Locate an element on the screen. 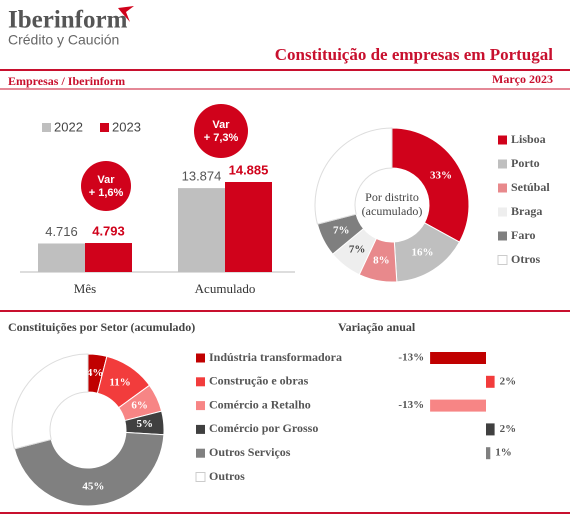 Image resolution: width=570 pixels, height=522 pixels. x-tick-label: Acumulado is located at coordinates (225, 288).